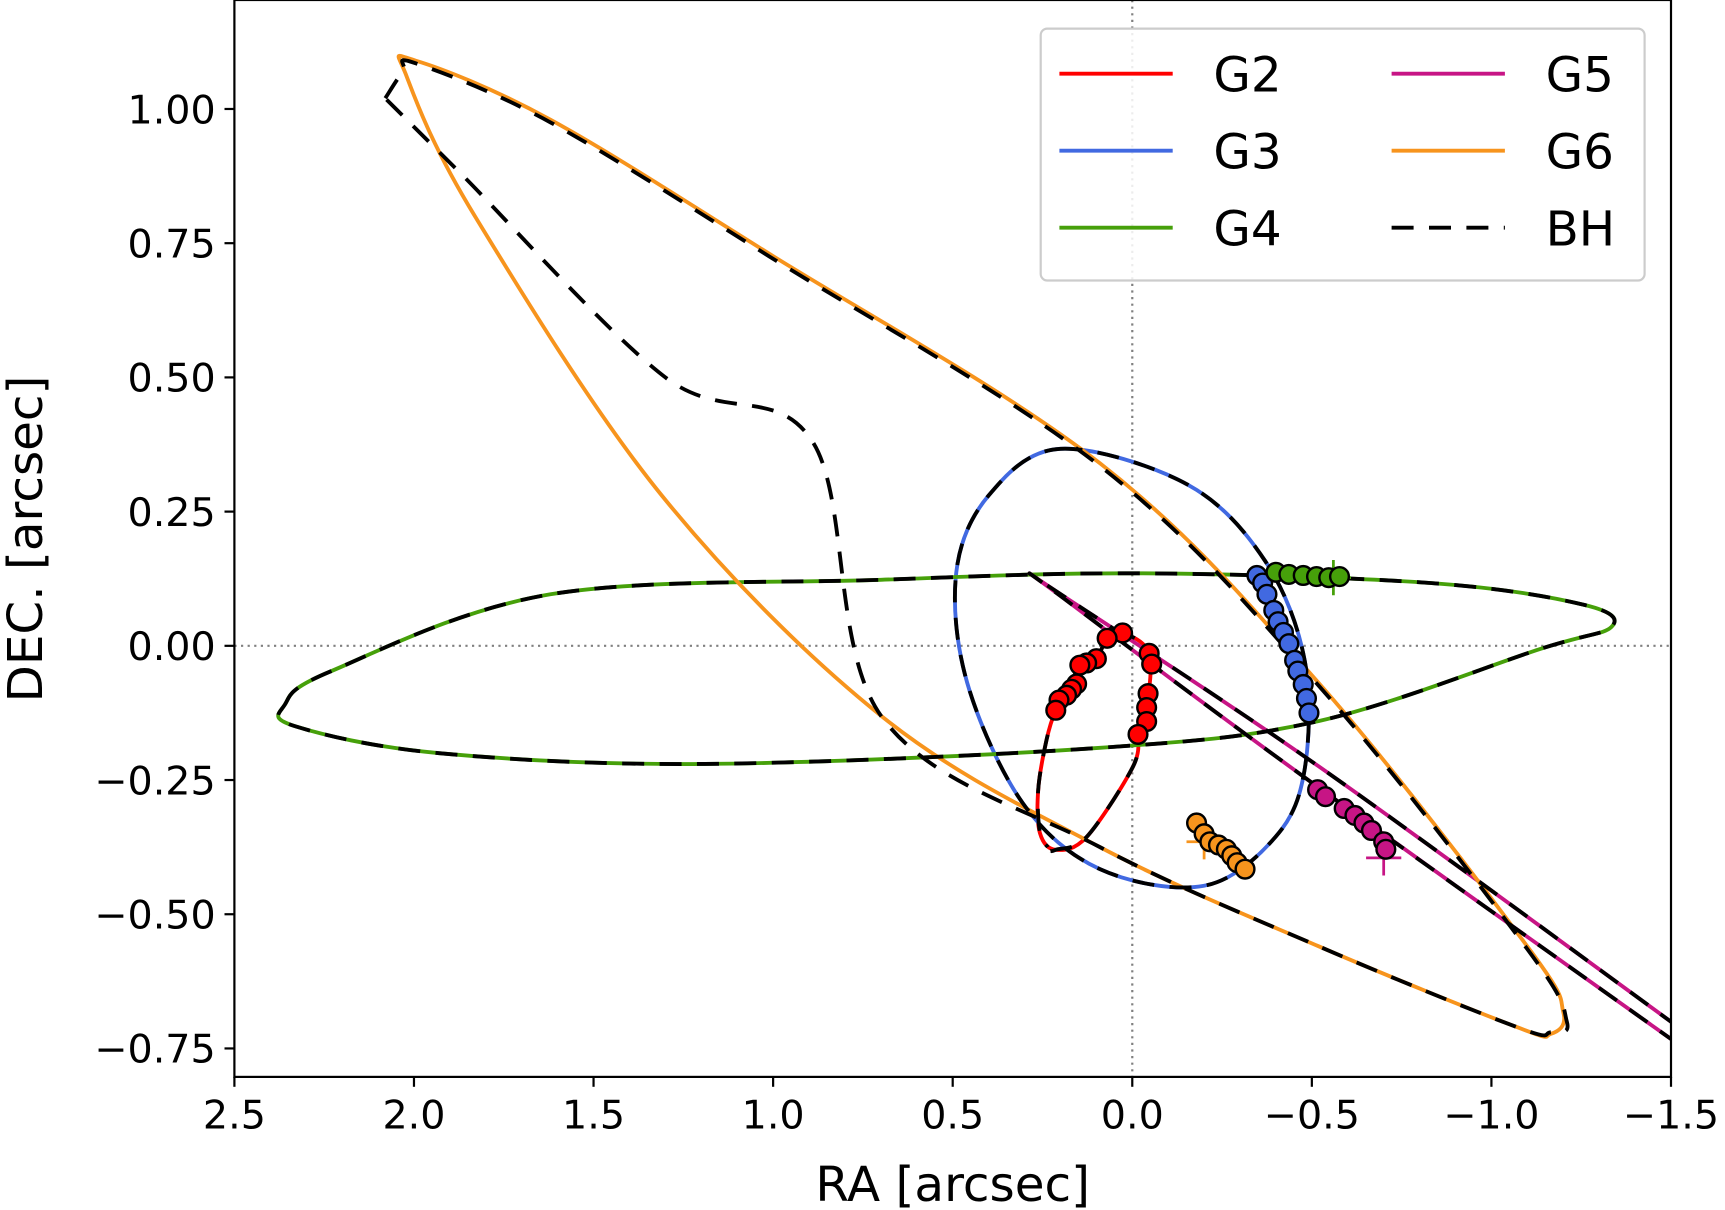 This screenshot has height=1210, width=1725. I want to click on y-tick-label: 0.75, so click(172, 244).